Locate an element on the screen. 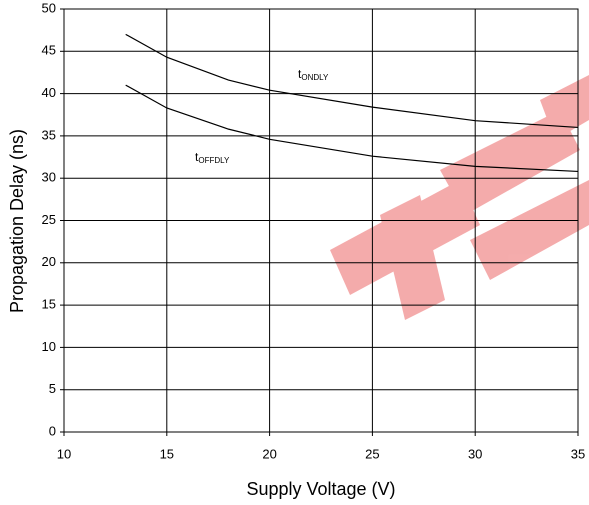 This screenshot has height=505, width=589. y-tick-label: 50 is located at coordinates (49, 7).